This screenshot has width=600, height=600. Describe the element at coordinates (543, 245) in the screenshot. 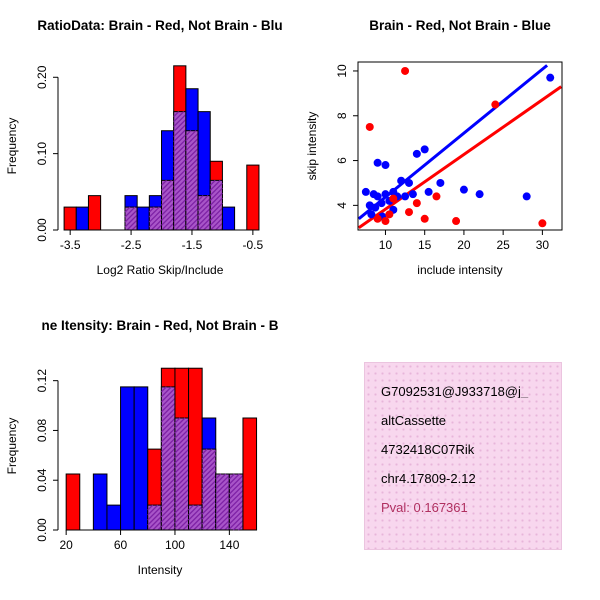

I see `svg-text: 30` at that location.